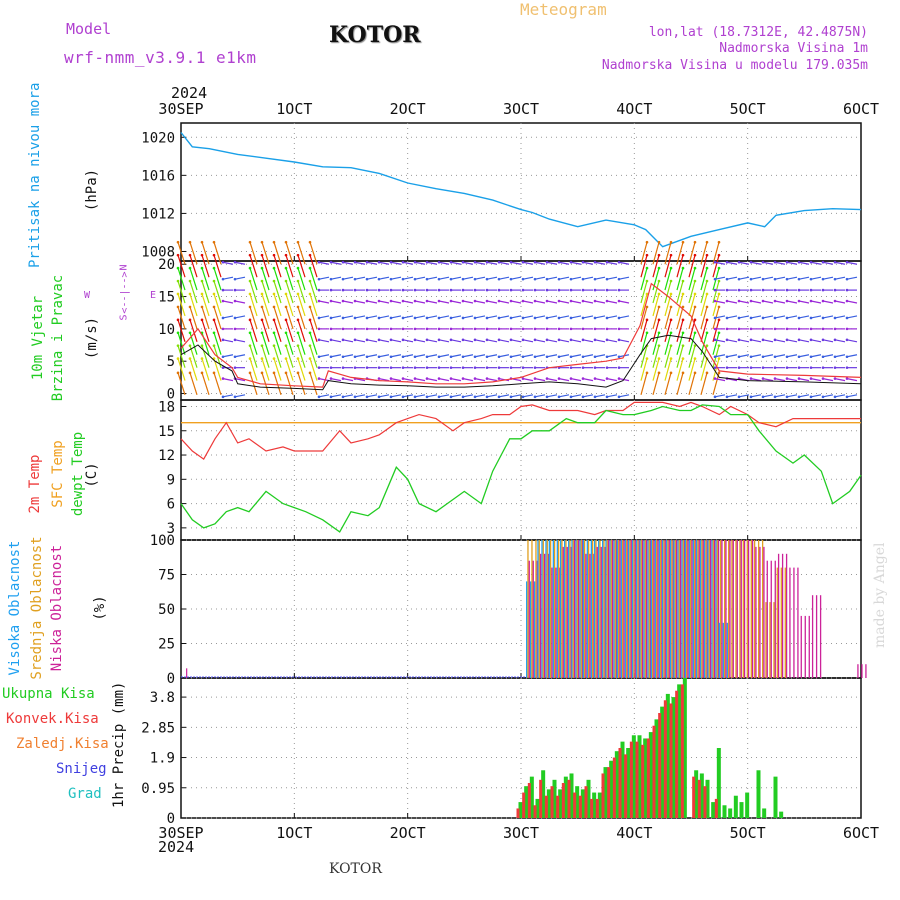 The height and width of the screenshot is (900, 900). What do you see at coordinates (62, 744) in the screenshot?
I see `frz-precip-label: Zaledj.Kisa` at bounding box center [62, 744].